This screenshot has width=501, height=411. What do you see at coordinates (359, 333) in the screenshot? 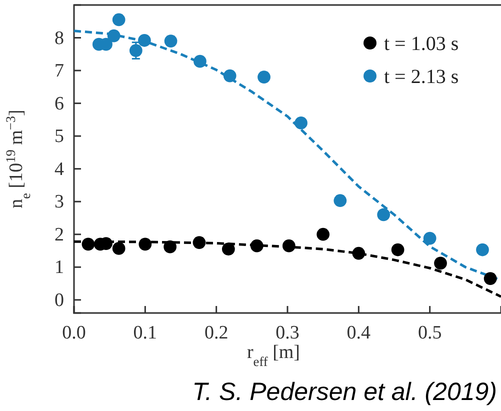
I see `x-tick-label: 0.4` at bounding box center [359, 333].